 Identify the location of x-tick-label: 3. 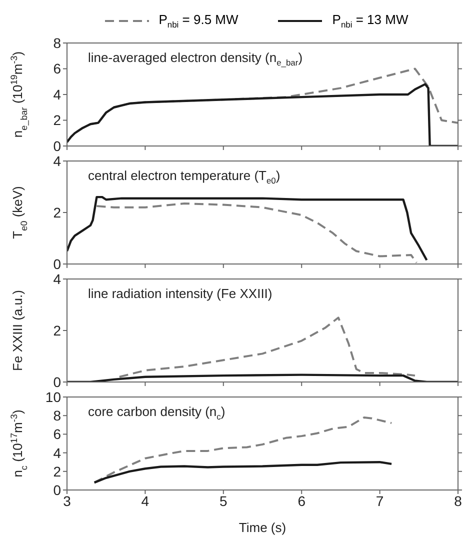
(67, 500).